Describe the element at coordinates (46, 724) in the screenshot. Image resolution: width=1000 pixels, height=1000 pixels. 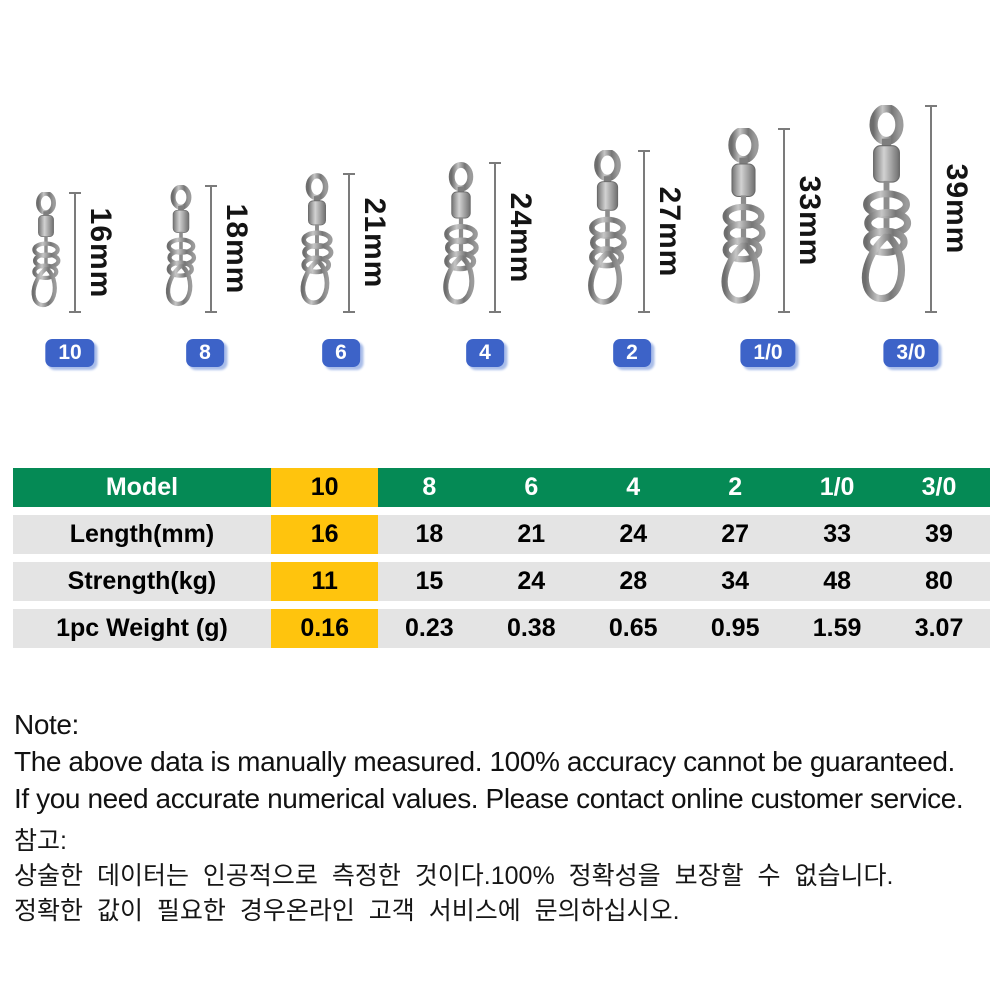
I see `note-title: Note:` at that location.